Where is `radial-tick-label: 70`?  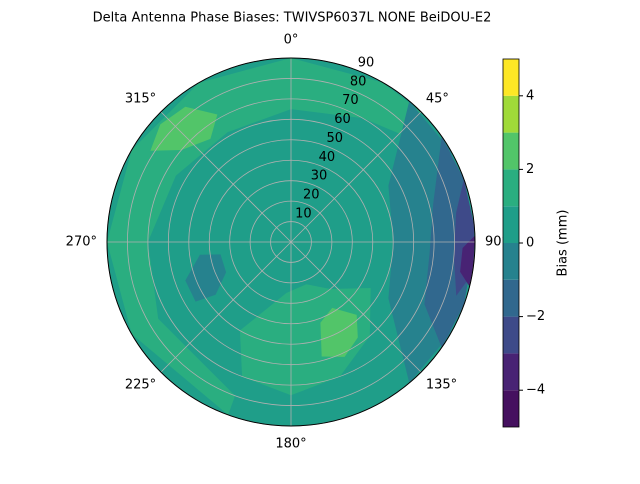
radial-tick-label: 70 is located at coordinates (350, 100).